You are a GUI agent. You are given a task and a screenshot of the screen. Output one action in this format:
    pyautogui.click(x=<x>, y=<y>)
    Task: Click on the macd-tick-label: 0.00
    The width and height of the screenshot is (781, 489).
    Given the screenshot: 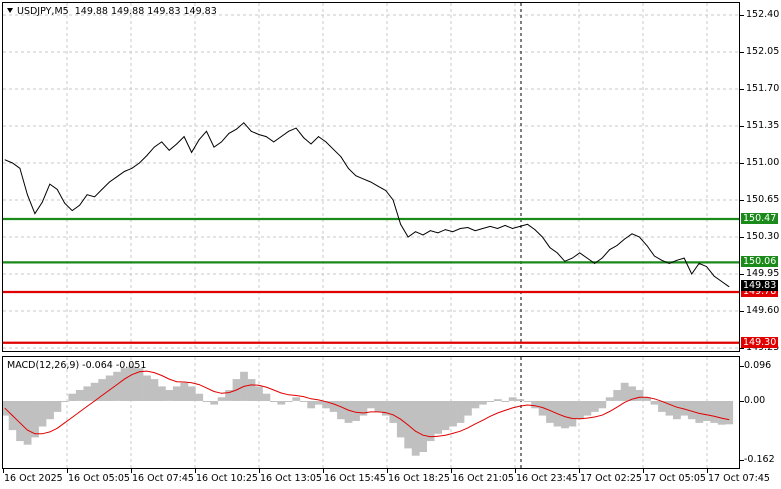 What is the action you would take?
    pyautogui.click(x=755, y=400)
    